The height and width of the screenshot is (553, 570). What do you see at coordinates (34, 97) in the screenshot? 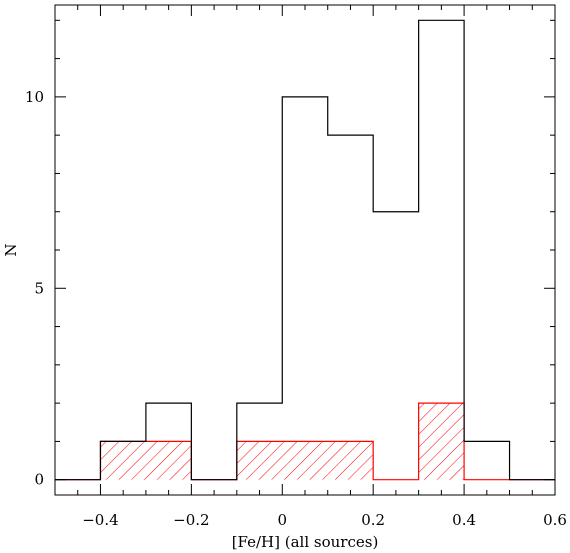
I see `y-tick-label: 10` at bounding box center [34, 97].